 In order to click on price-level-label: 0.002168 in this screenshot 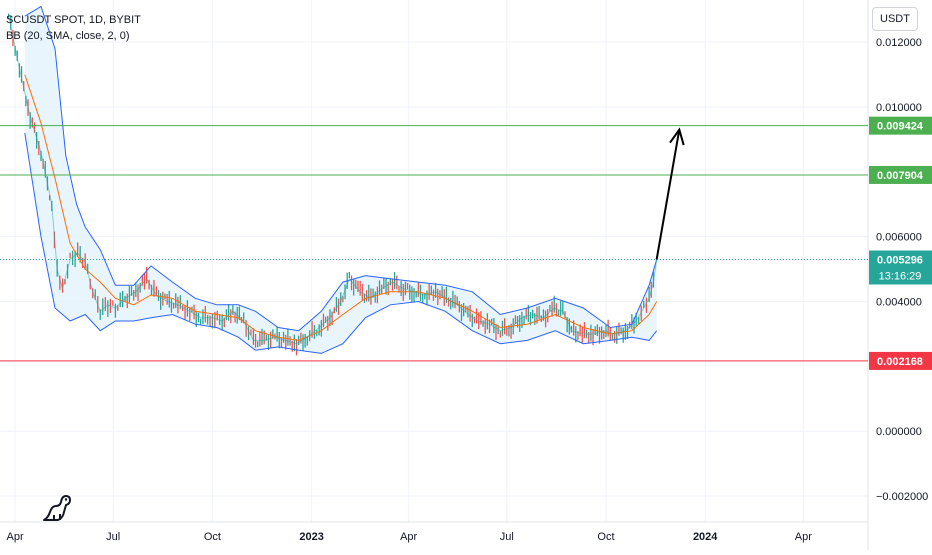, I will do `click(900, 362)`.